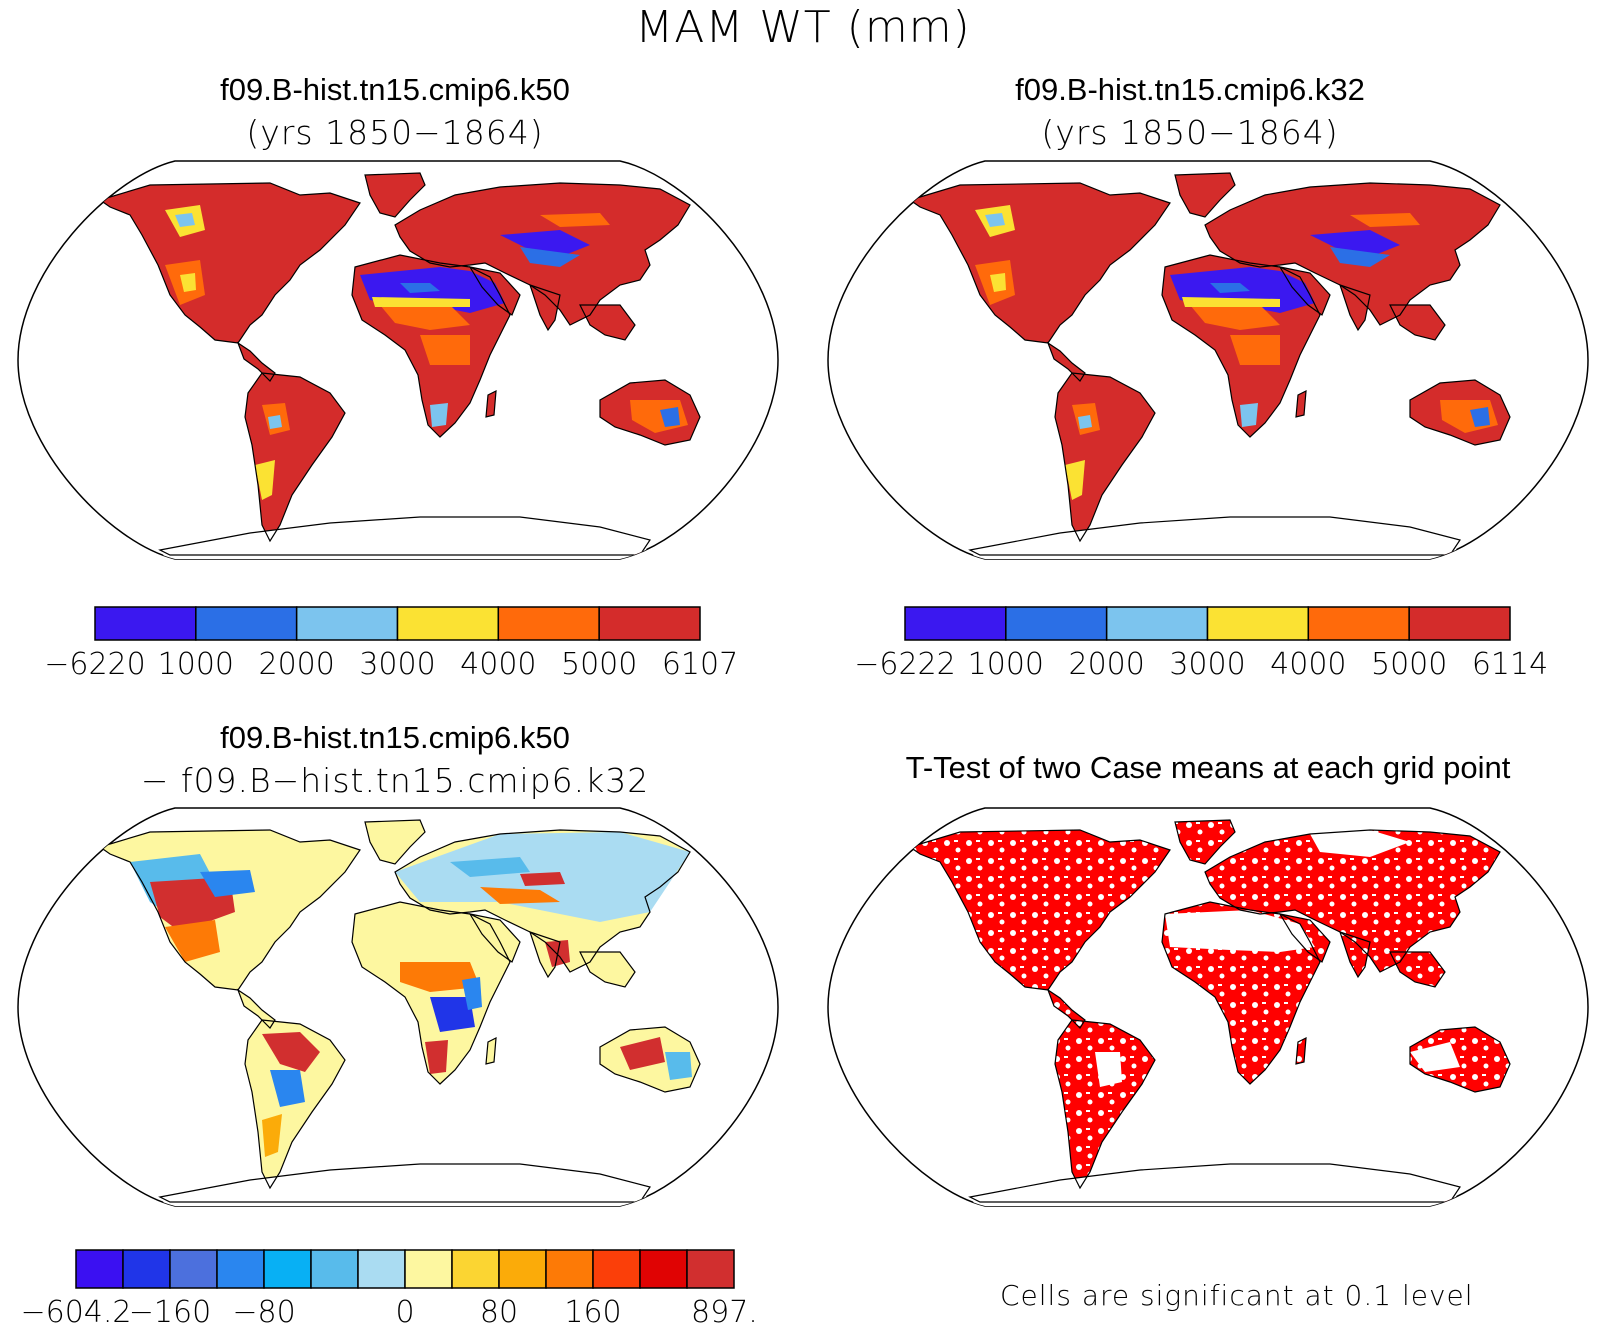 The height and width of the screenshot is (1328, 1606). What do you see at coordinates (499, 1311) in the screenshot?
I see `colorbar-bottom-left-label-4: 80` at bounding box center [499, 1311].